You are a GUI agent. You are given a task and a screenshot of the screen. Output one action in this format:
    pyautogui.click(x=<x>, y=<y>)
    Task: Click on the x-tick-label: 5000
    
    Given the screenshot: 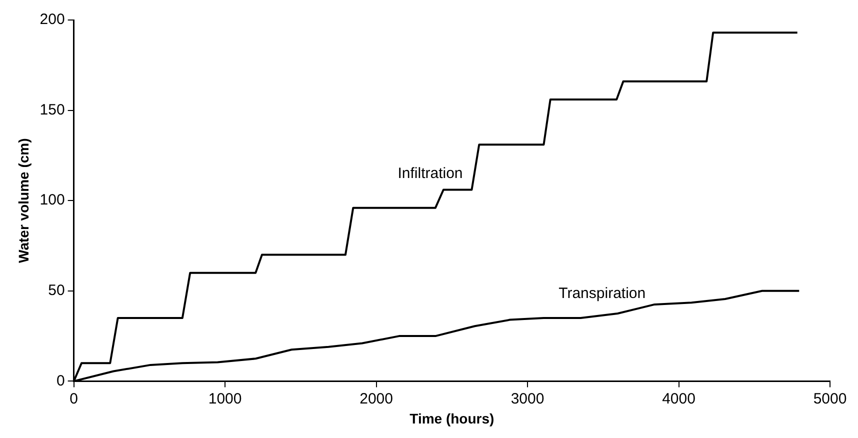 What is the action you would take?
    pyautogui.click(x=830, y=399)
    